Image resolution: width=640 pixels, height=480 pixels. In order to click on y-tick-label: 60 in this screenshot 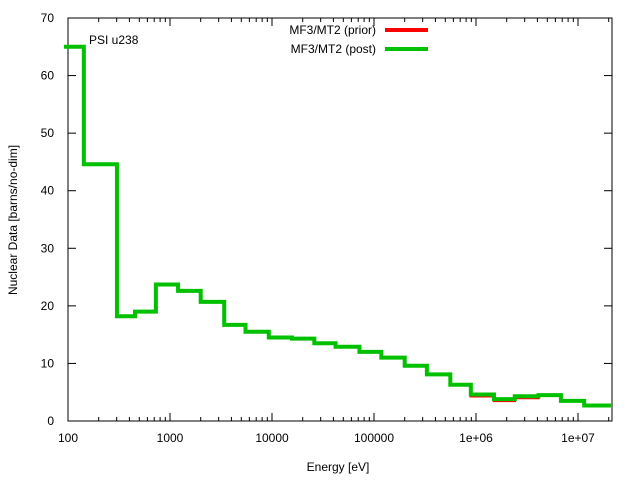, I will do `click(48, 76)`.